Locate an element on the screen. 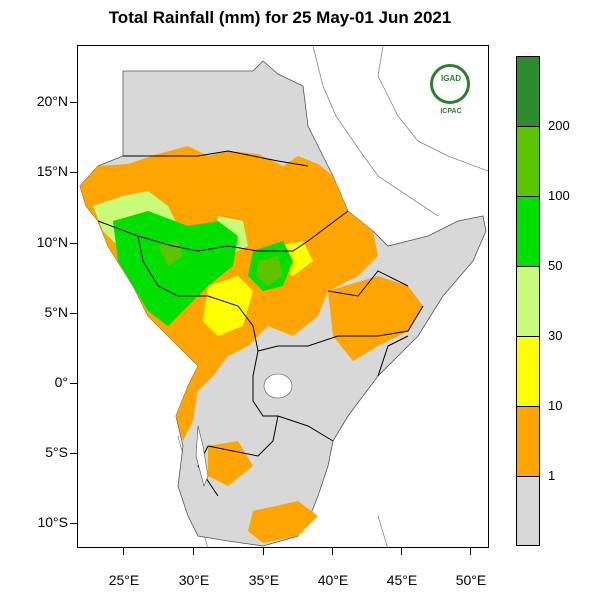  legend-label-200: 200 is located at coordinates (559, 125).